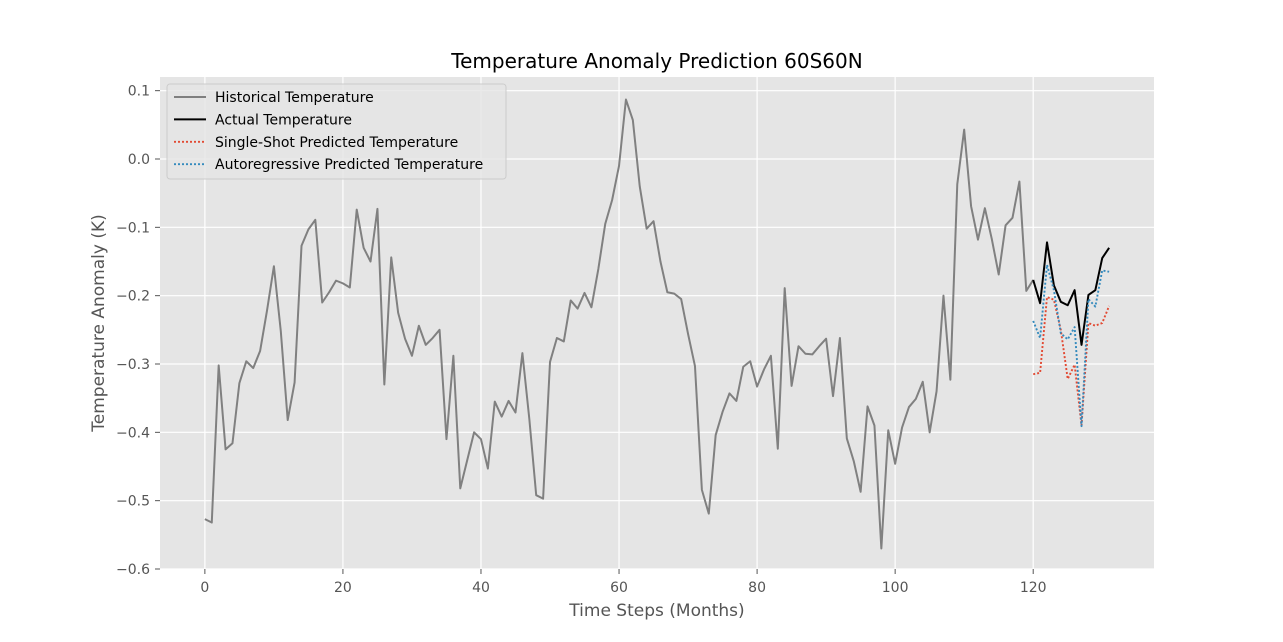 Image resolution: width=1283 pixels, height=642 pixels. I want to click on x-tick-label: 120, so click(1033, 588).